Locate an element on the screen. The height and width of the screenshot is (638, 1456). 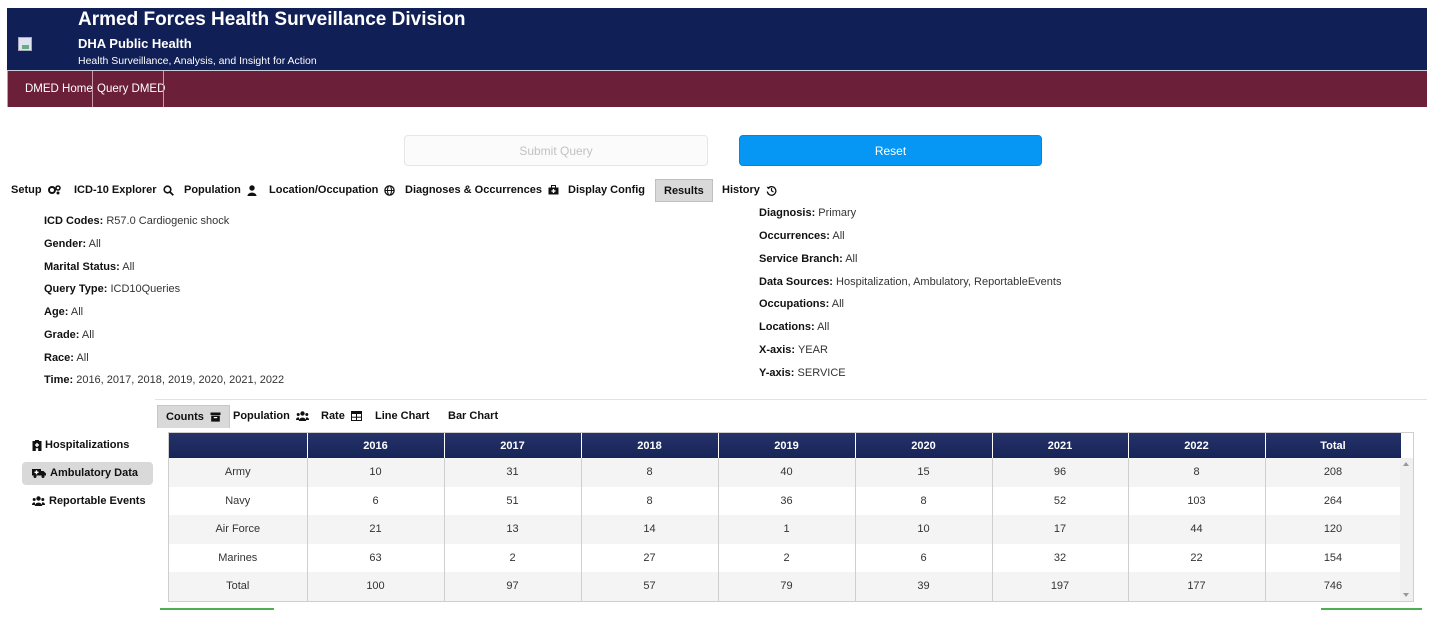
table-cell: 22 is located at coordinates (1197, 557).